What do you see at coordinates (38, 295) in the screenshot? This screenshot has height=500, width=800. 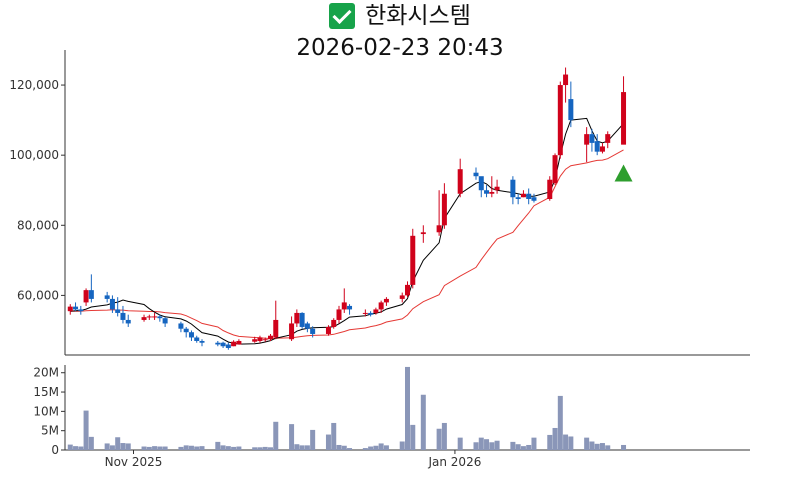 I see `price-tick-label: 60,000` at bounding box center [38, 295].